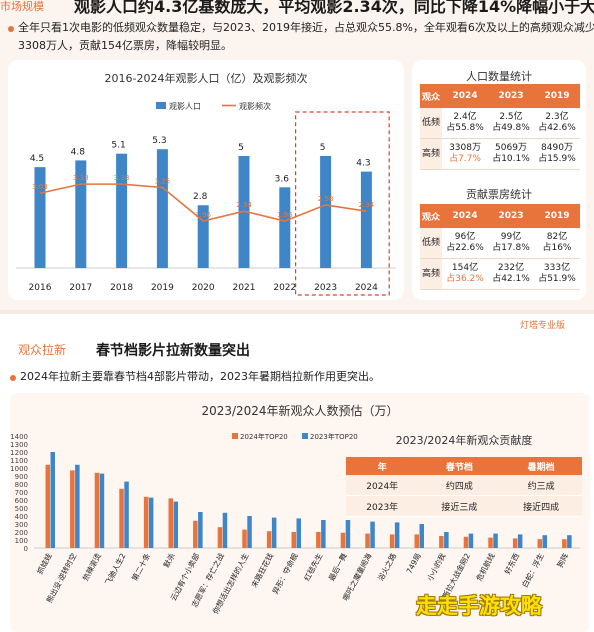 This screenshot has height=632, width=594. Describe the element at coordinates (200, 376) in the screenshot. I see `section-bullet: 2024年拉新主要靠春节档4部影片带动，2023年暑期档拉新作用更突出。` at that location.